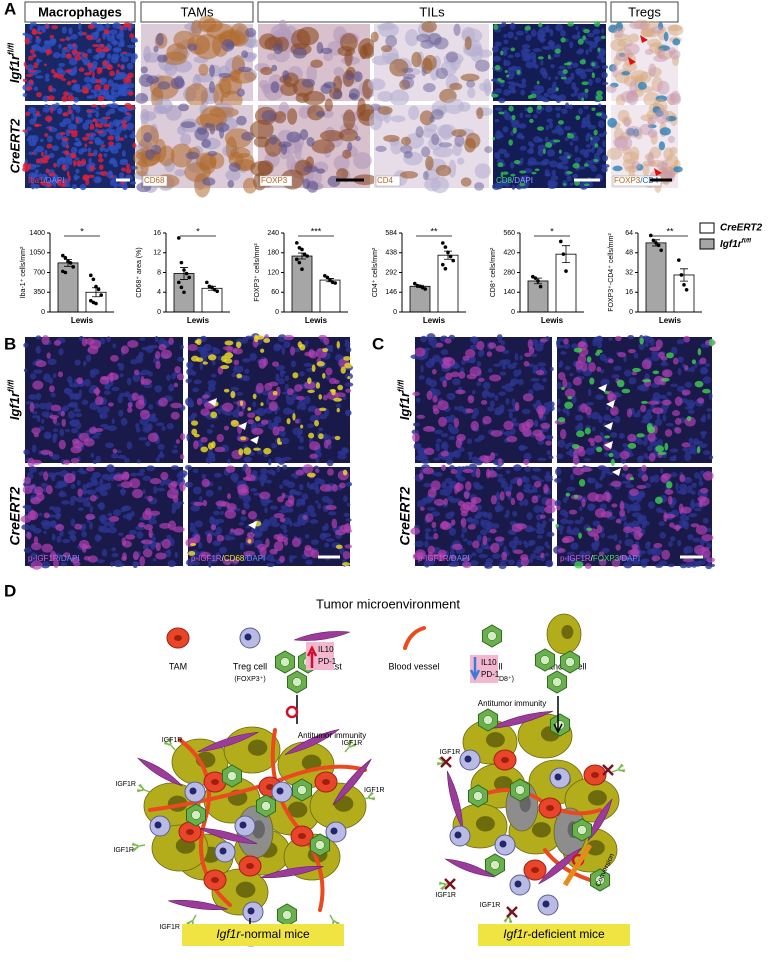  Describe the element at coordinates (54, 558) in the screenshot. I see `stain-label: p-IGF1R/DAPI` at that location.